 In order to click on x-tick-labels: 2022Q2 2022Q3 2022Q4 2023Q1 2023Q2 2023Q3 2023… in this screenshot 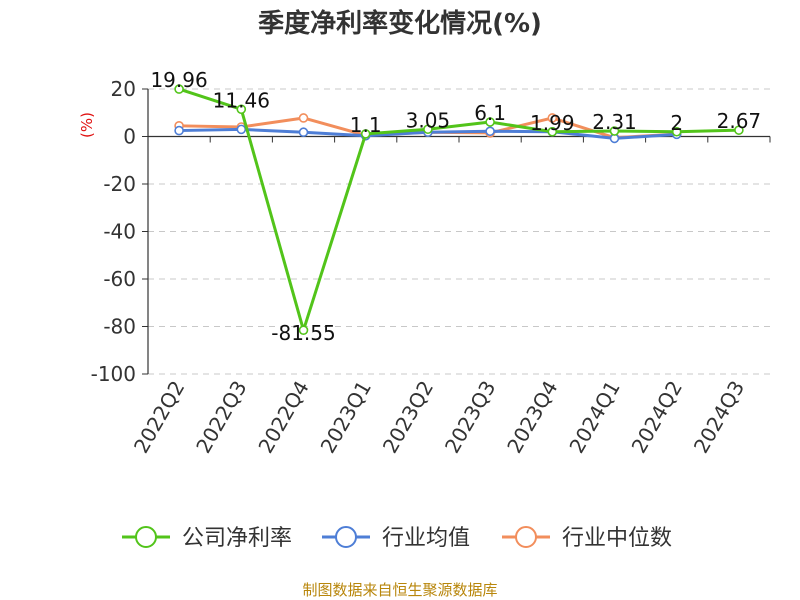, I will do `click(439, 417)`.